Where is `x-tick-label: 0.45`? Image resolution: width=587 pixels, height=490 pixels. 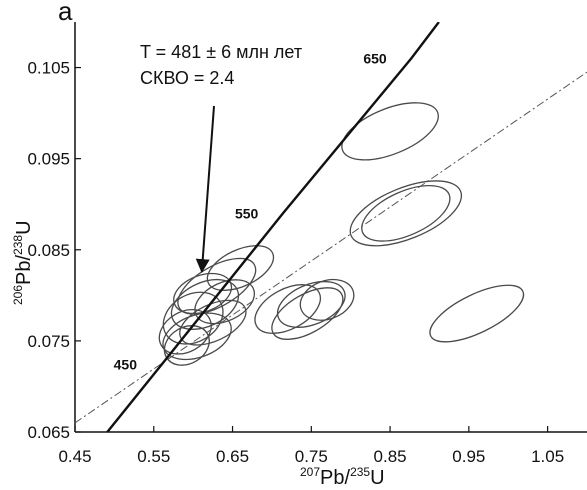
x-tick-label: 0.45 is located at coordinates (74, 456).